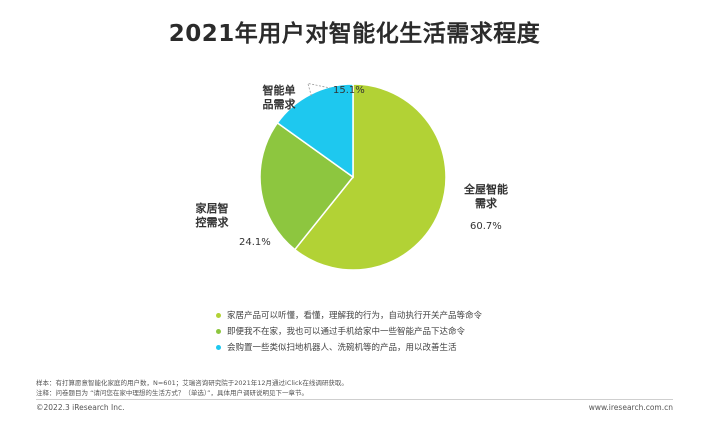 This screenshot has height=424, width=709. What do you see at coordinates (354, 34) in the screenshot?
I see `chart-title: 2021年用户对智能化生活需求程度` at bounding box center [354, 34].